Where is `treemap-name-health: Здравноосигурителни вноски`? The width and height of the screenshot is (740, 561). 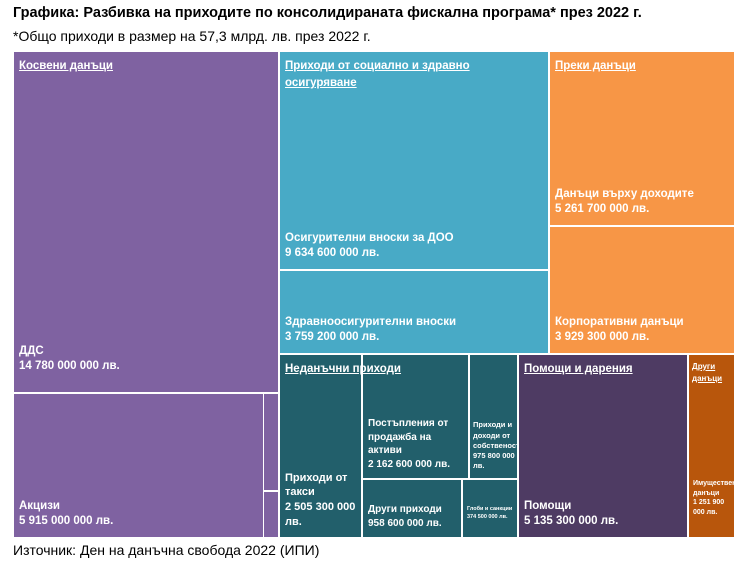 treemap-name-health: Здравноосигурителни вноски is located at coordinates (371, 321).